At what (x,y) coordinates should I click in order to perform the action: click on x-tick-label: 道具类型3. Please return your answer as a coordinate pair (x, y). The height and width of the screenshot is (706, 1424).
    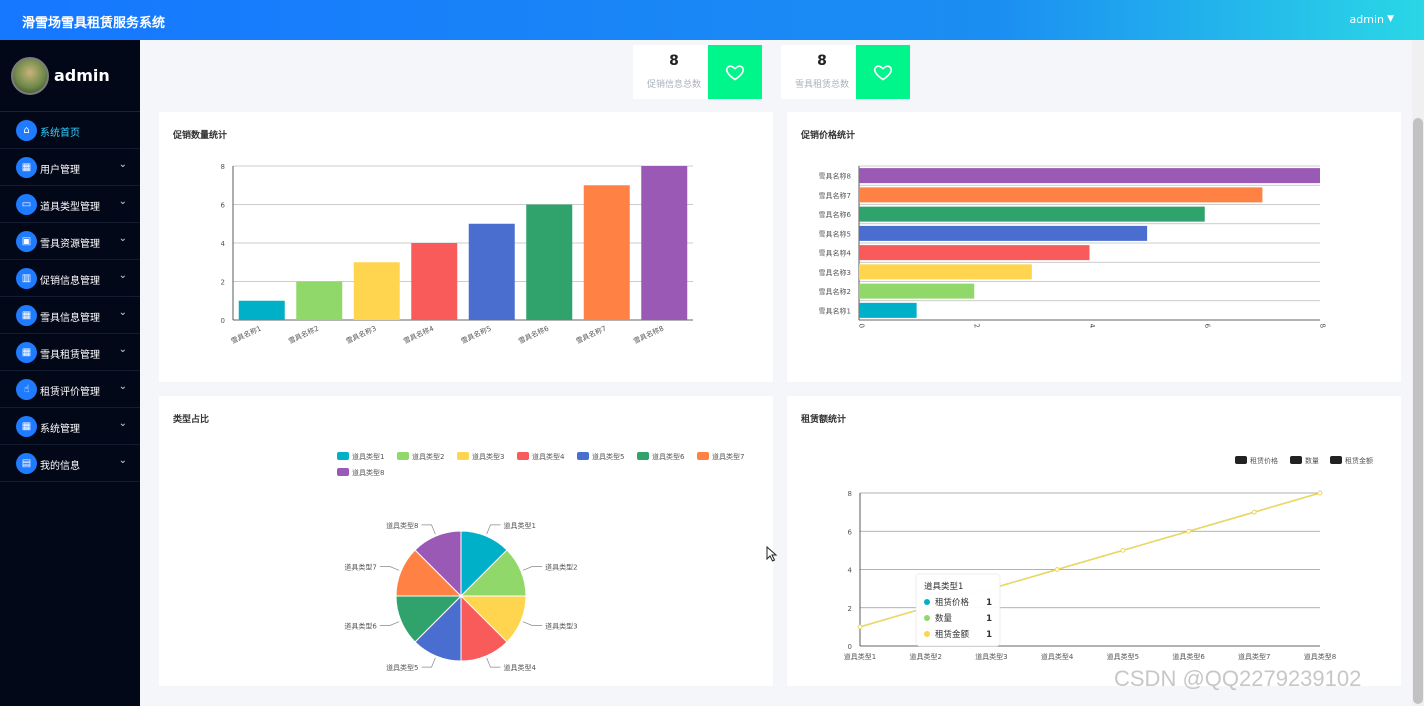
    Looking at the image, I should click on (991, 656).